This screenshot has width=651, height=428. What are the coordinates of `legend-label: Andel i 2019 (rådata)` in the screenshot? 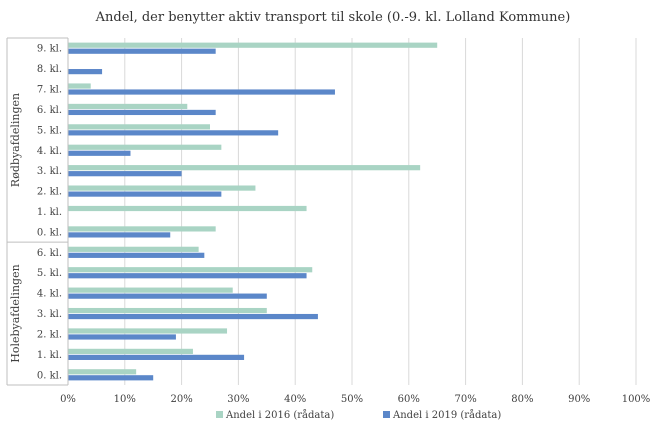 It's located at (446, 415).